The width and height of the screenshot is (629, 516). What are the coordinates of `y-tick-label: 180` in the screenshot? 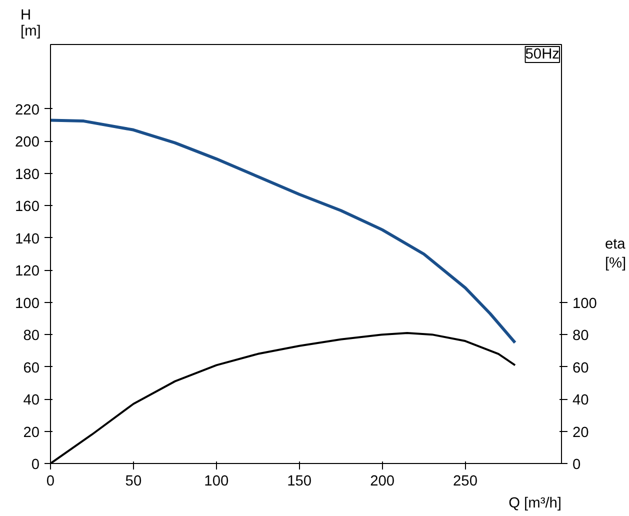 It's located at (27, 174).